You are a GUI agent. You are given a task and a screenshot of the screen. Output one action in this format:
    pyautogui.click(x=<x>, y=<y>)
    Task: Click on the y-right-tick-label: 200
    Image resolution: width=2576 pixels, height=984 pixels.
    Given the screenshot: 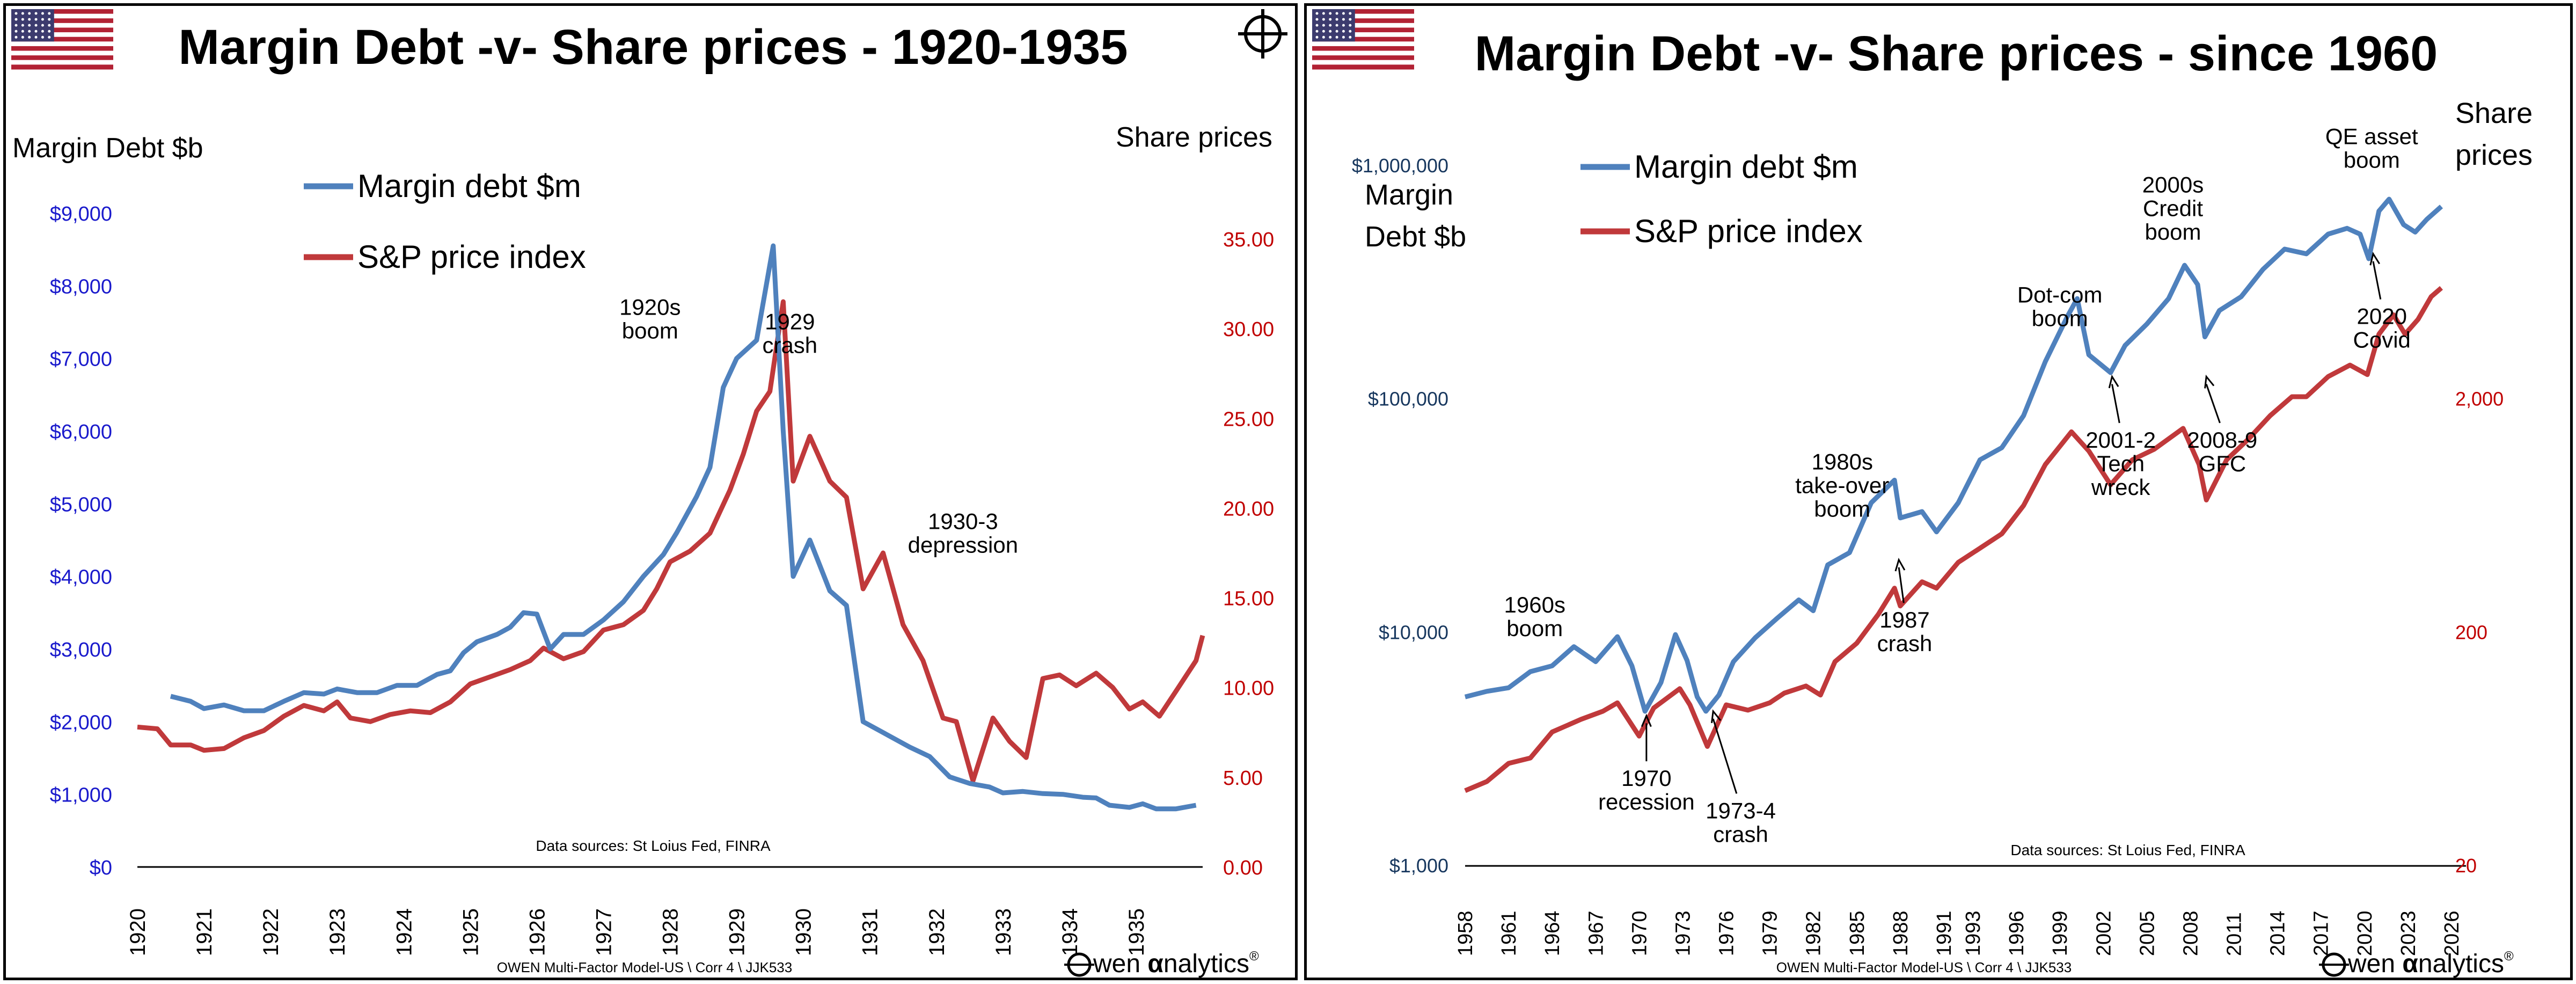 What is the action you would take?
    pyautogui.click(x=2471, y=632)
    